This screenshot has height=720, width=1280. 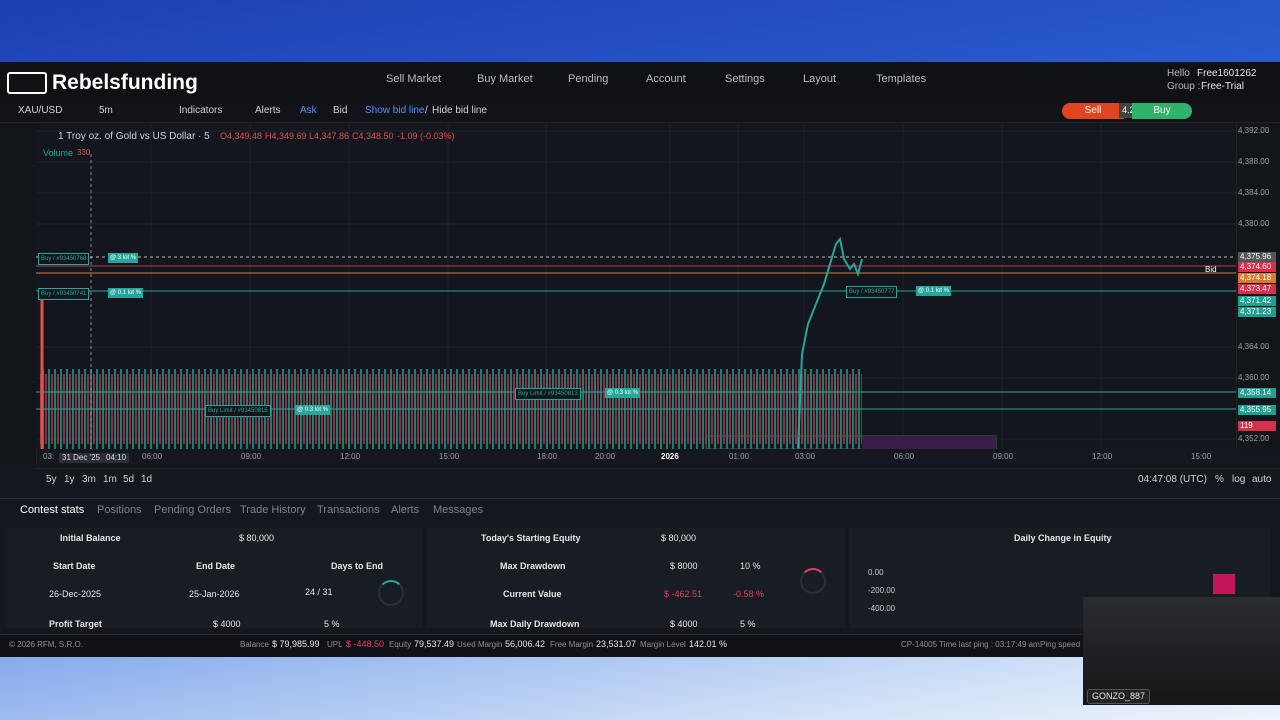 What do you see at coordinates (106, 110) in the screenshot?
I see `interval: 5m` at bounding box center [106, 110].